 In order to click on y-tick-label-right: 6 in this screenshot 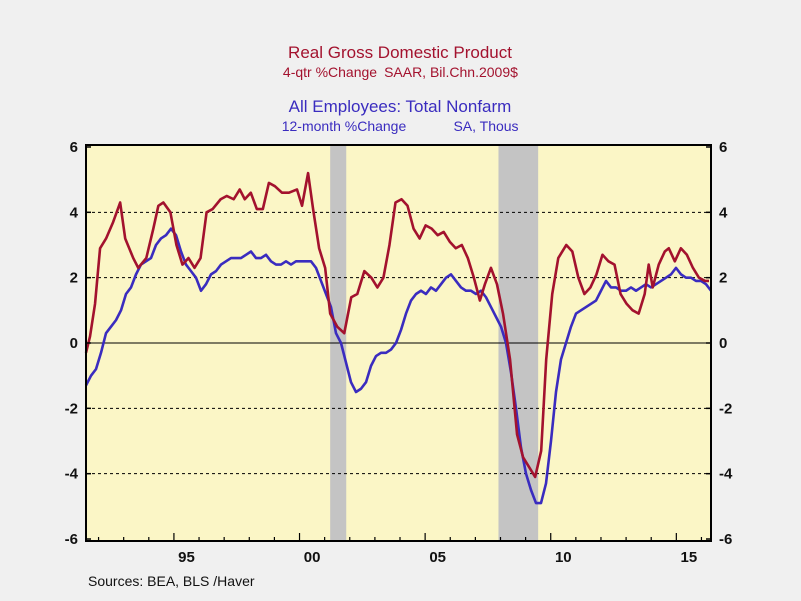, I will do `click(723, 147)`.